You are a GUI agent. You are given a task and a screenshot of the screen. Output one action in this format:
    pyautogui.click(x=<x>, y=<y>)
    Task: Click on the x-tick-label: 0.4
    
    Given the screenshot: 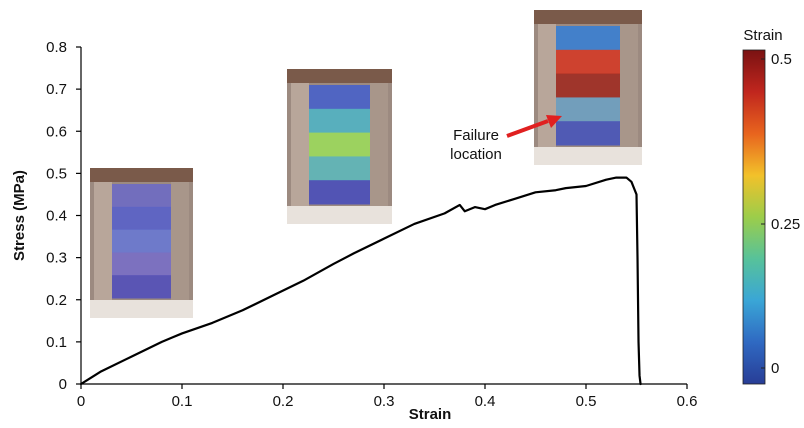 What is the action you would take?
    pyautogui.click(x=485, y=401)
    